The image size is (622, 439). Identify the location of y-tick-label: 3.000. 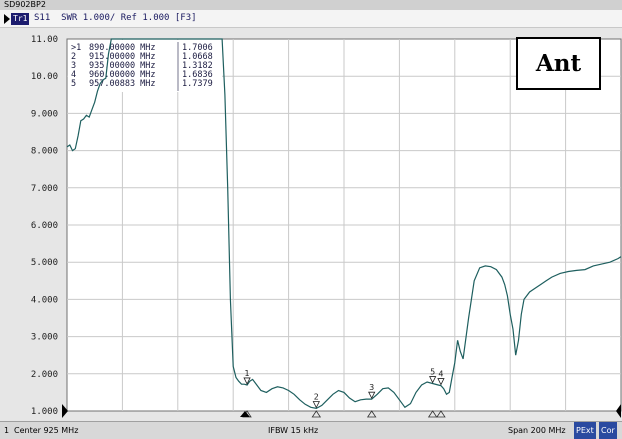
(44, 338).